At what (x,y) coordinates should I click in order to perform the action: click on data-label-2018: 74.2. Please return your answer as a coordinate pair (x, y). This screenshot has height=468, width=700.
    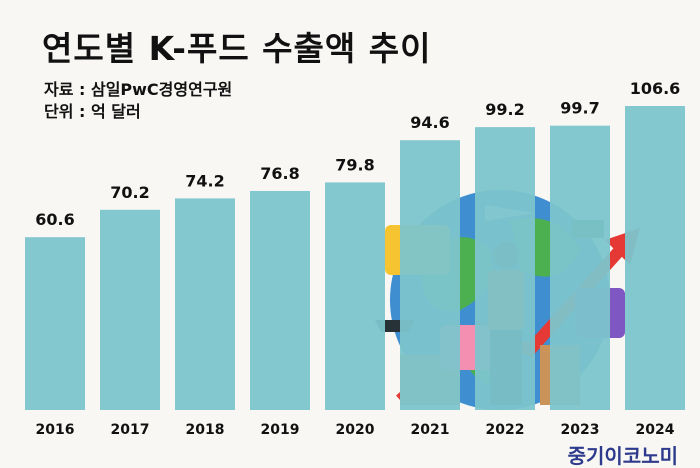
    Looking at the image, I should click on (204, 180).